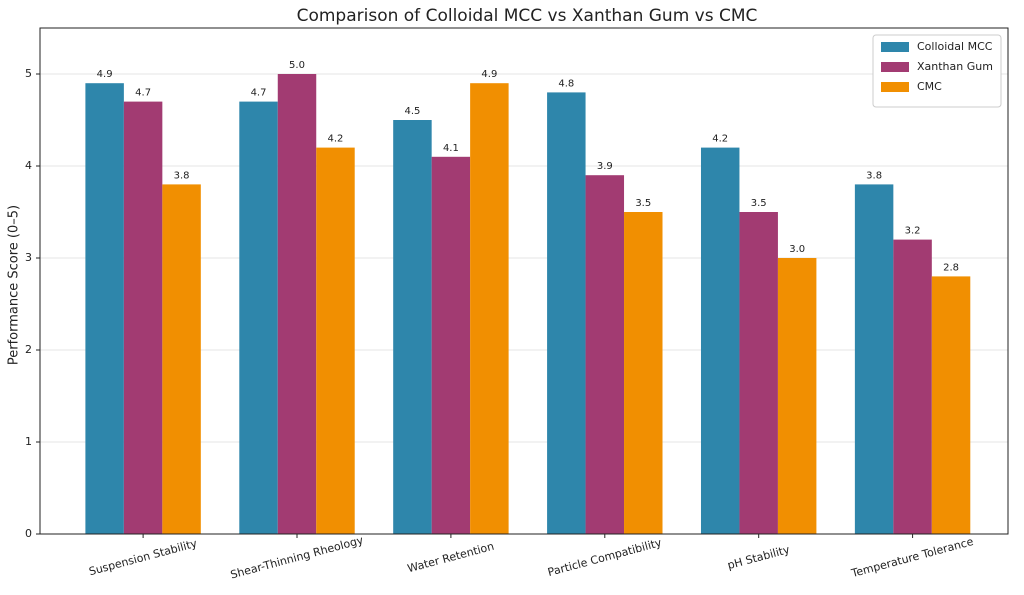 This screenshot has height=595, width=1024. I want to click on y-tick-label: 3, so click(28, 257).